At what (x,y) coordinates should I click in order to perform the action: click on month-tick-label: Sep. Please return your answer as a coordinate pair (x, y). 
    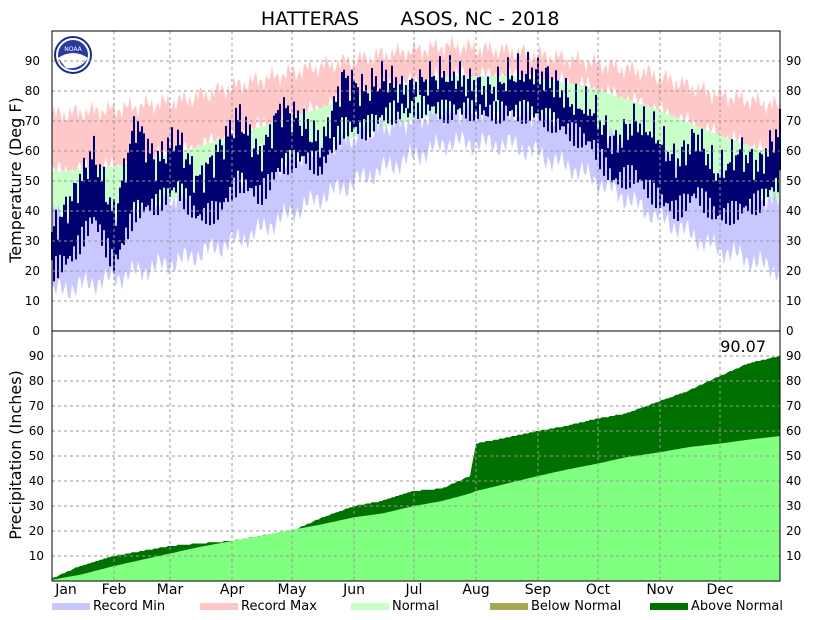
    Looking at the image, I should click on (538, 590).